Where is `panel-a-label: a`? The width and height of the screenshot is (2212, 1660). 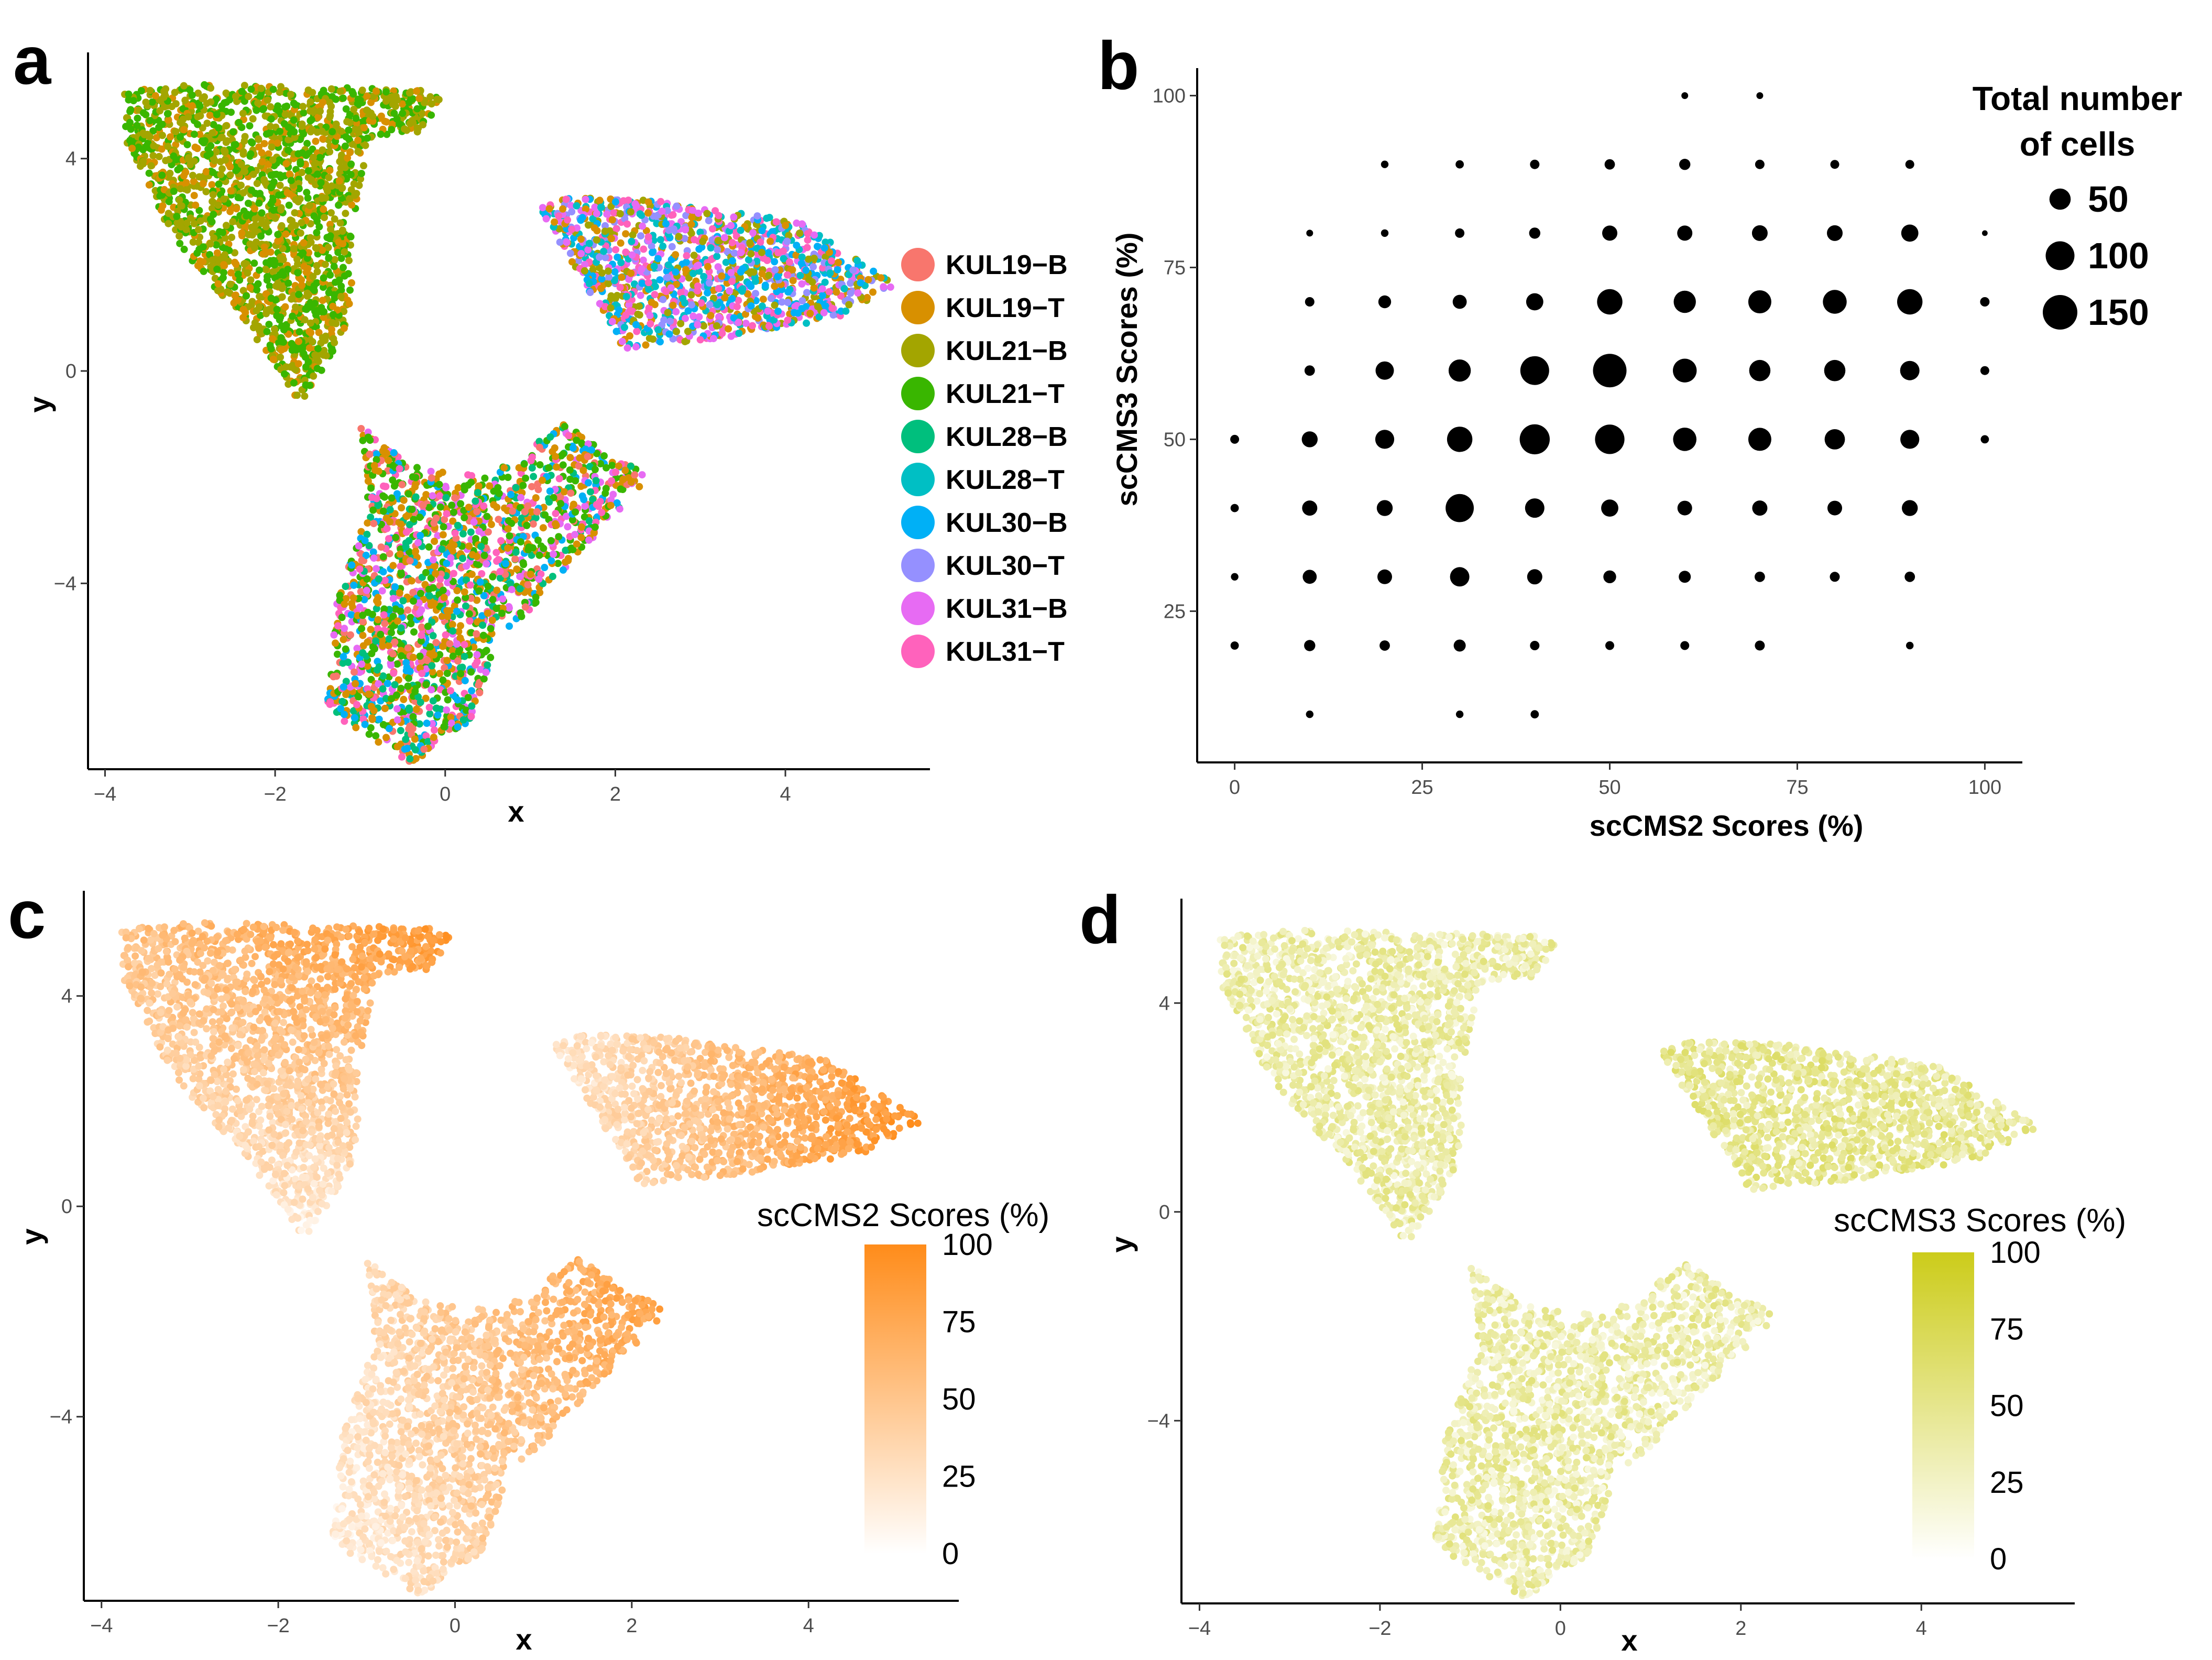 panel-a-label: a is located at coordinates (32, 61).